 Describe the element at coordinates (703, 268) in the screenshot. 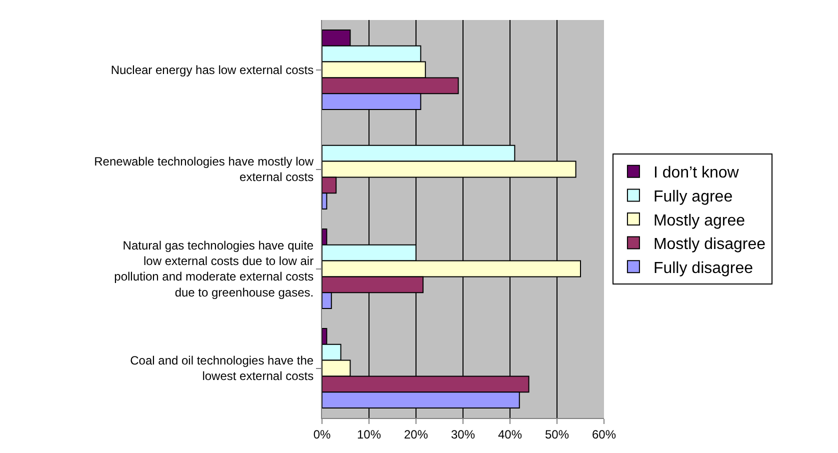

I see `legend-label: Fully disagree` at that location.